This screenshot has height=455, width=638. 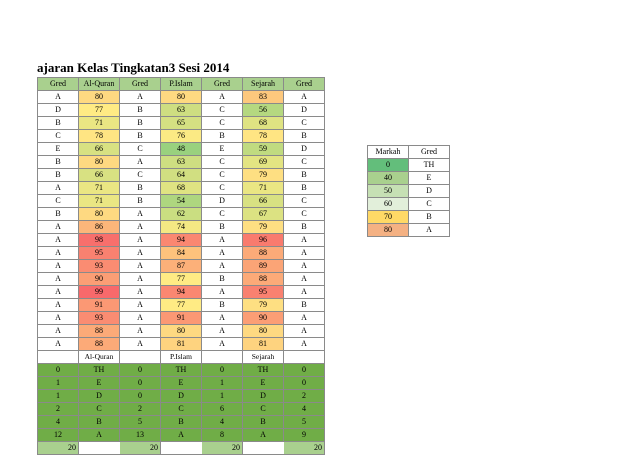 What do you see at coordinates (388, 178) in the screenshot?
I see `legend-markah-cell: 40` at bounding box center [388, 178].